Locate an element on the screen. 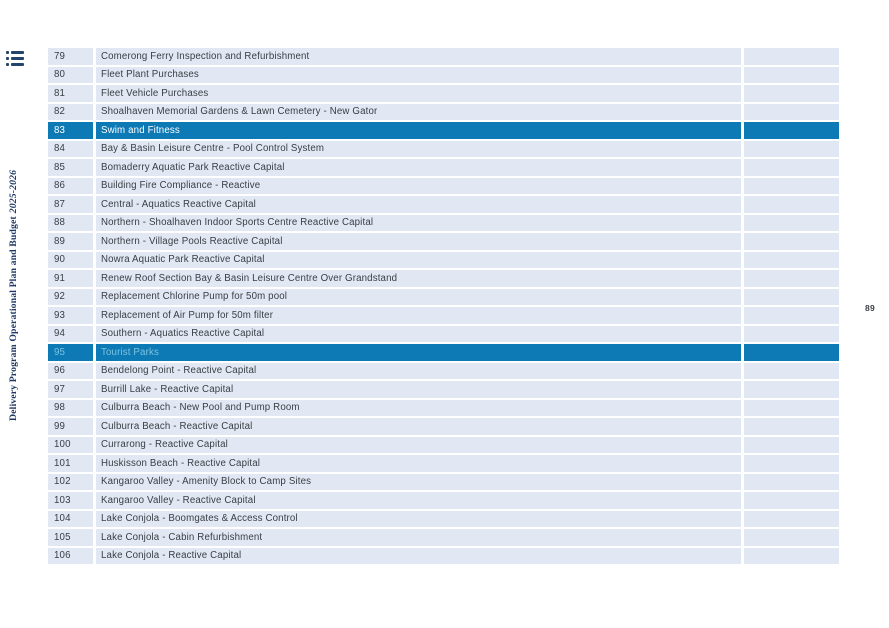 Image resolution: width=889 pixels, height=628 pixels. table-row: 94 Southern - Aquatics Reactive Capital is located at coordinates (443, 333).